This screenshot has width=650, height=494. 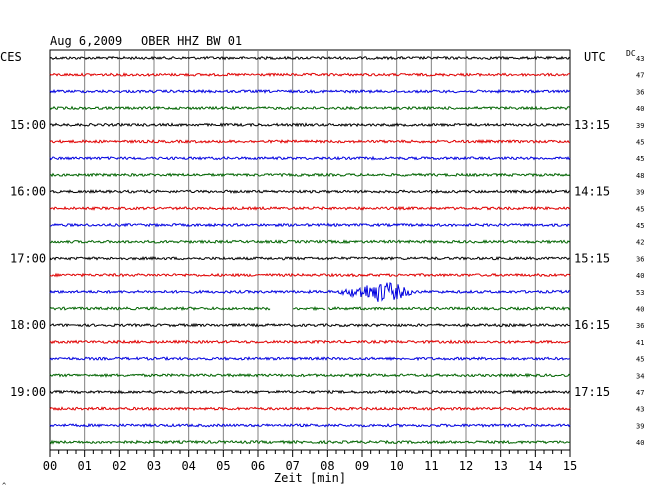 What do you see at coordinates (592, 392) in the screenshot?
I see `right-hour-label: 17:15` at bounding box center [592, 392].